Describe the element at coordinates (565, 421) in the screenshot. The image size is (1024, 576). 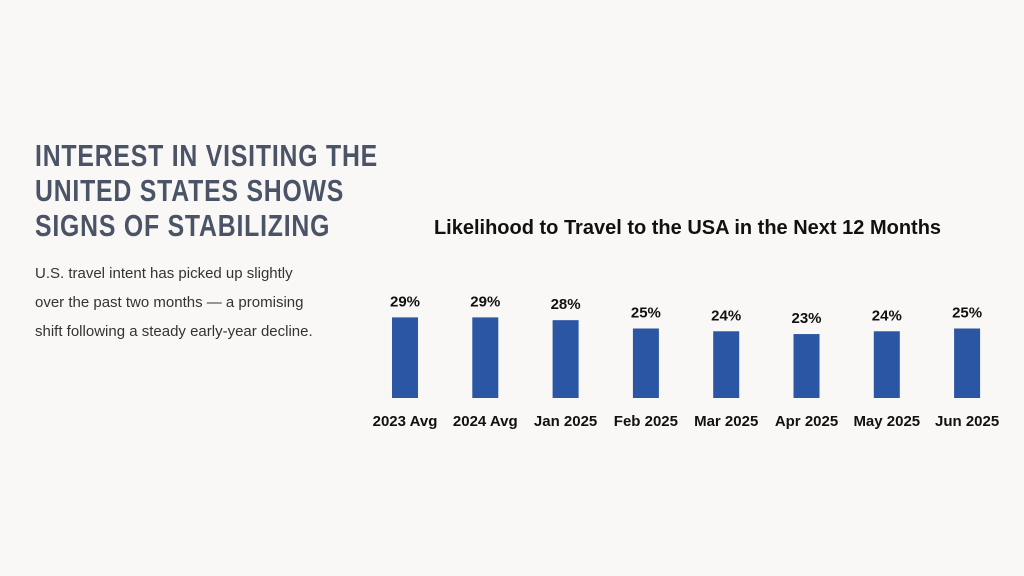
I see `x-tick-label: Jan 2025` at that location.